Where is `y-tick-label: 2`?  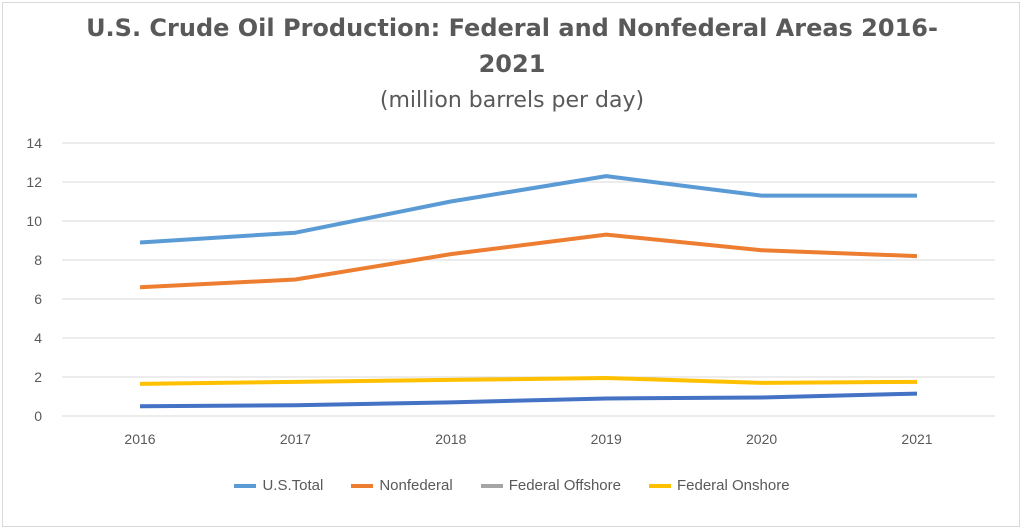
y-tick-label: 2 is located at coordinates (38, 377).